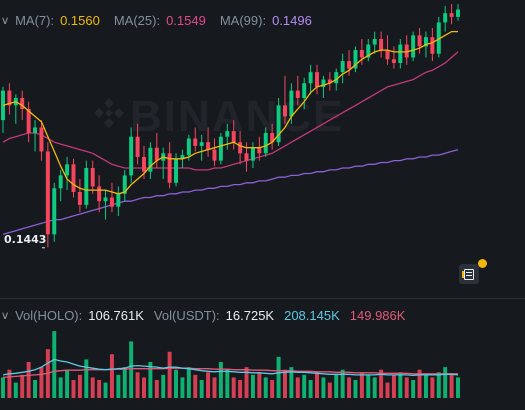  What do you see at coordinates (116, 315) in the screenshot?
I see `vol-base-value: 106.761K` at bounding box center [116, 315].